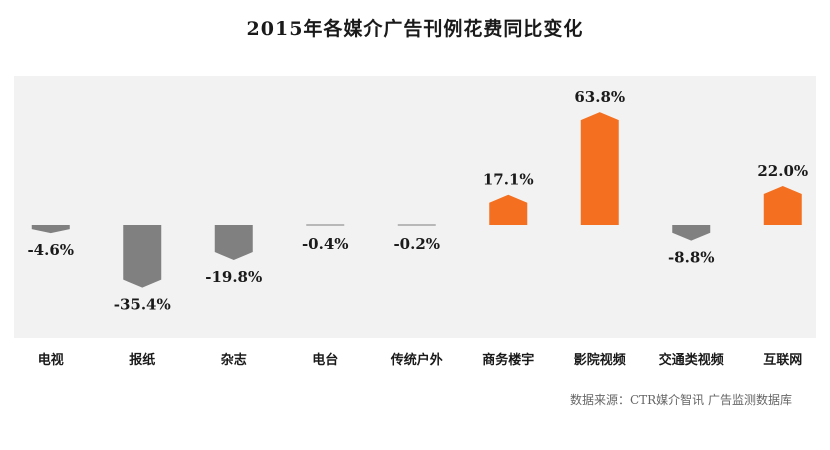 Image resolution: width=830 pixels, height=450 pixels. Describe the element at coordinates (691, 360) in the screenshot. I see `category-label: 交通类视频` at that location.